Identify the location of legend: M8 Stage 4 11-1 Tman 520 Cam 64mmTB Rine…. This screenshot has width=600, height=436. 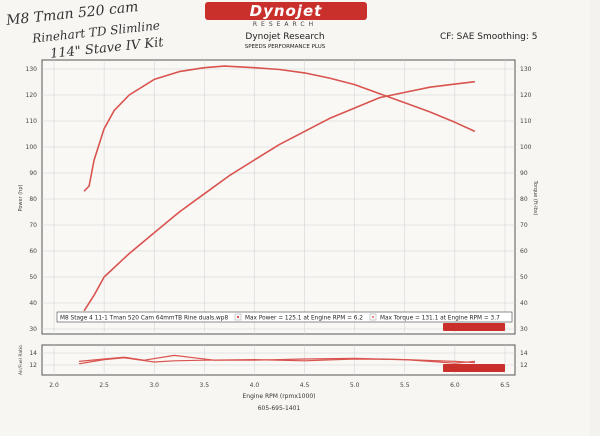
(284, 317).